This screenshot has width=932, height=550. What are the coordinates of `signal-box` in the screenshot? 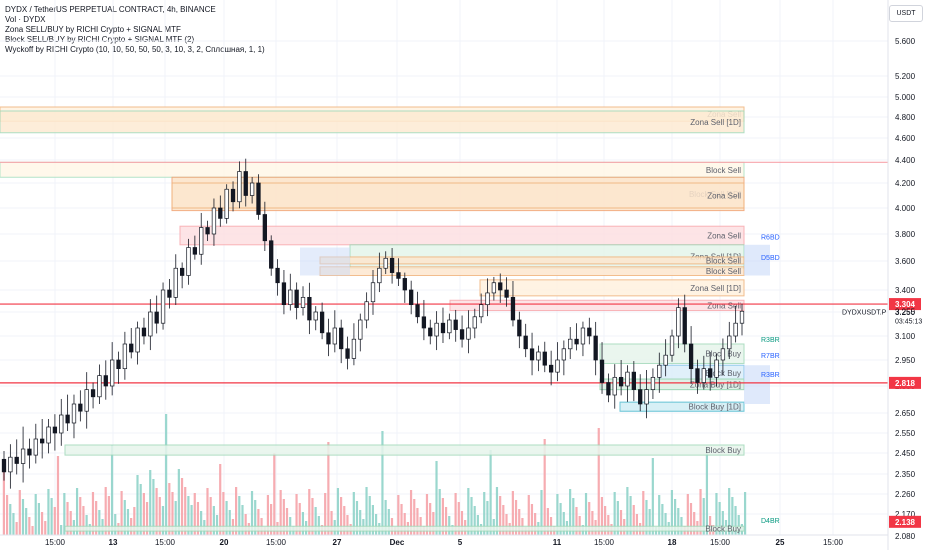 It's located at (757, 260).